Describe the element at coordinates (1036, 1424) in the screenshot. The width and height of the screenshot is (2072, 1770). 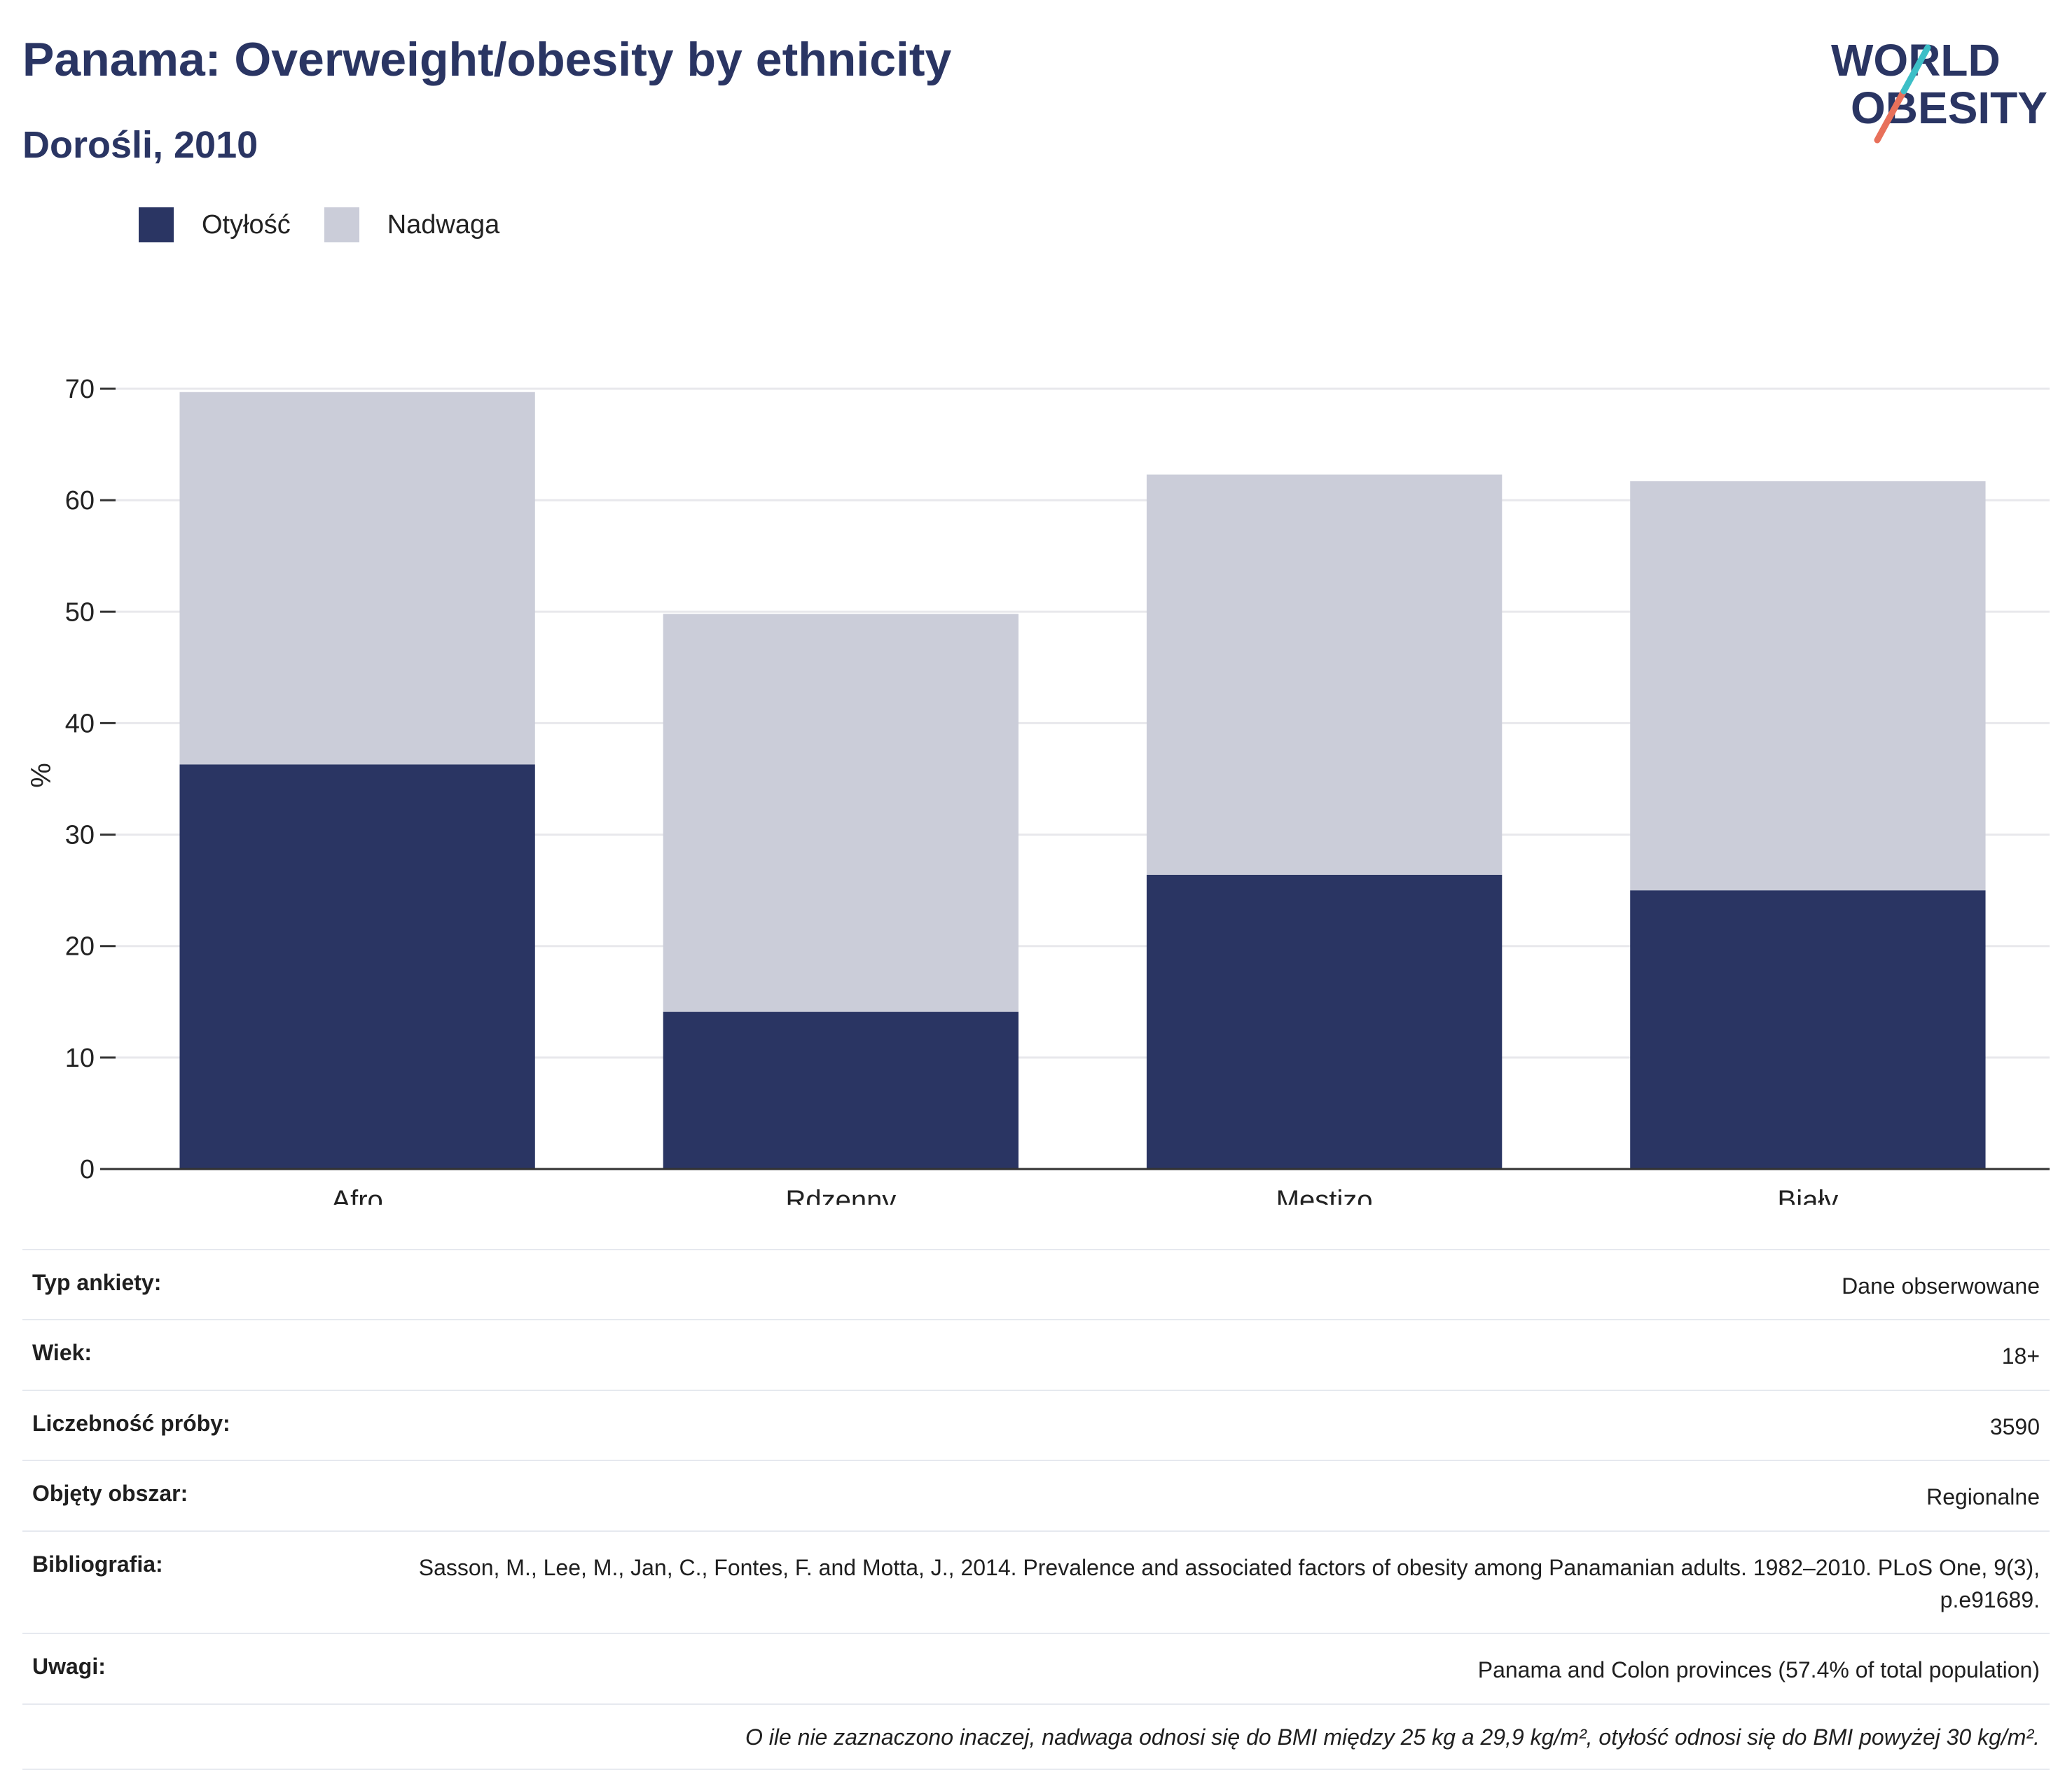
I see `meta-row-sample-size: Liczebność próby: 3590` at that location.